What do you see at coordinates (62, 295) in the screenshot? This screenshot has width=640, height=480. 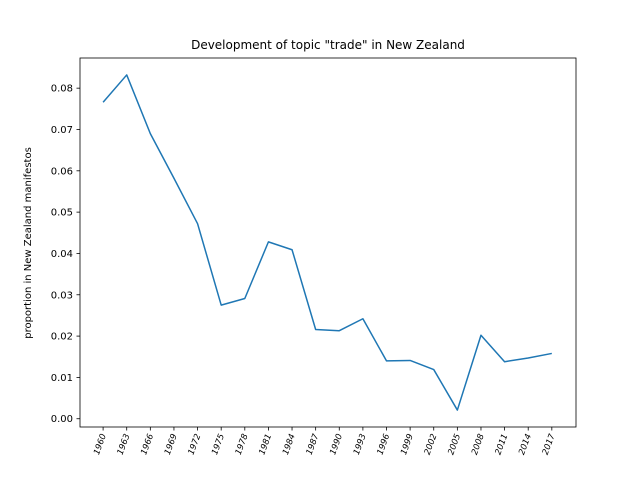 I see `y-tick-label: 0.03` at bounding box center [62, 295].